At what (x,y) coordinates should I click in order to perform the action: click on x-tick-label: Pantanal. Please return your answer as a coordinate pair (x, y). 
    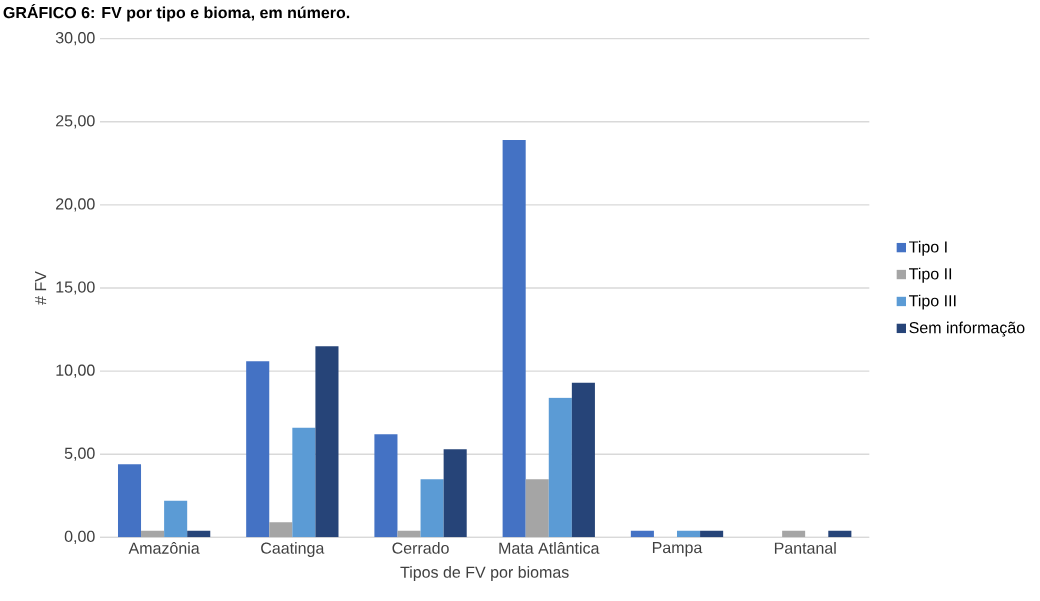
    Looking at the image, I should click on (805, 548).